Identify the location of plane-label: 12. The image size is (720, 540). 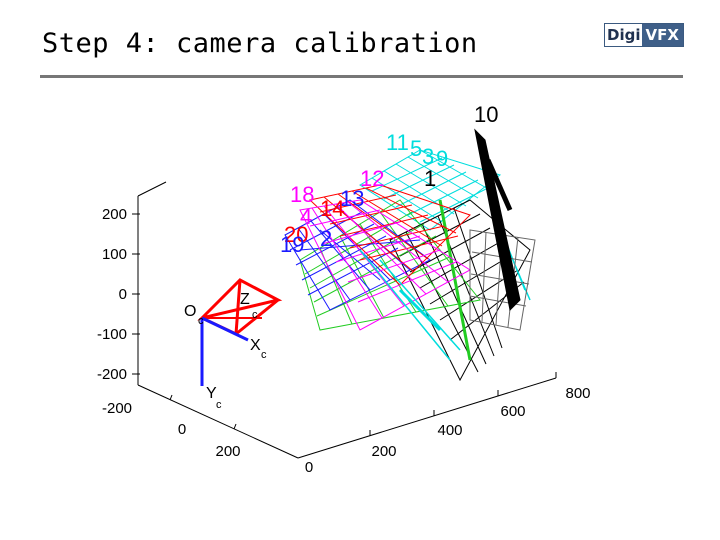
(372, 178).